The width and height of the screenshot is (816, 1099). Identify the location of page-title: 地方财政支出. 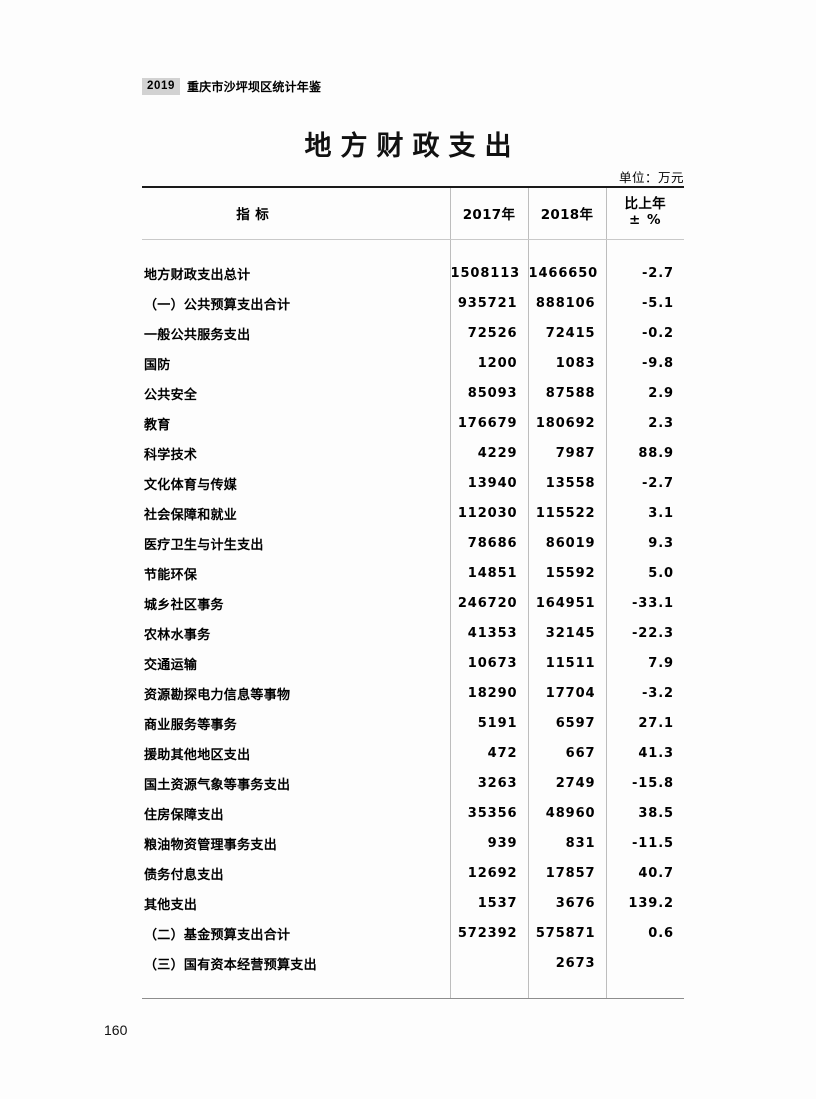
(412, 146).